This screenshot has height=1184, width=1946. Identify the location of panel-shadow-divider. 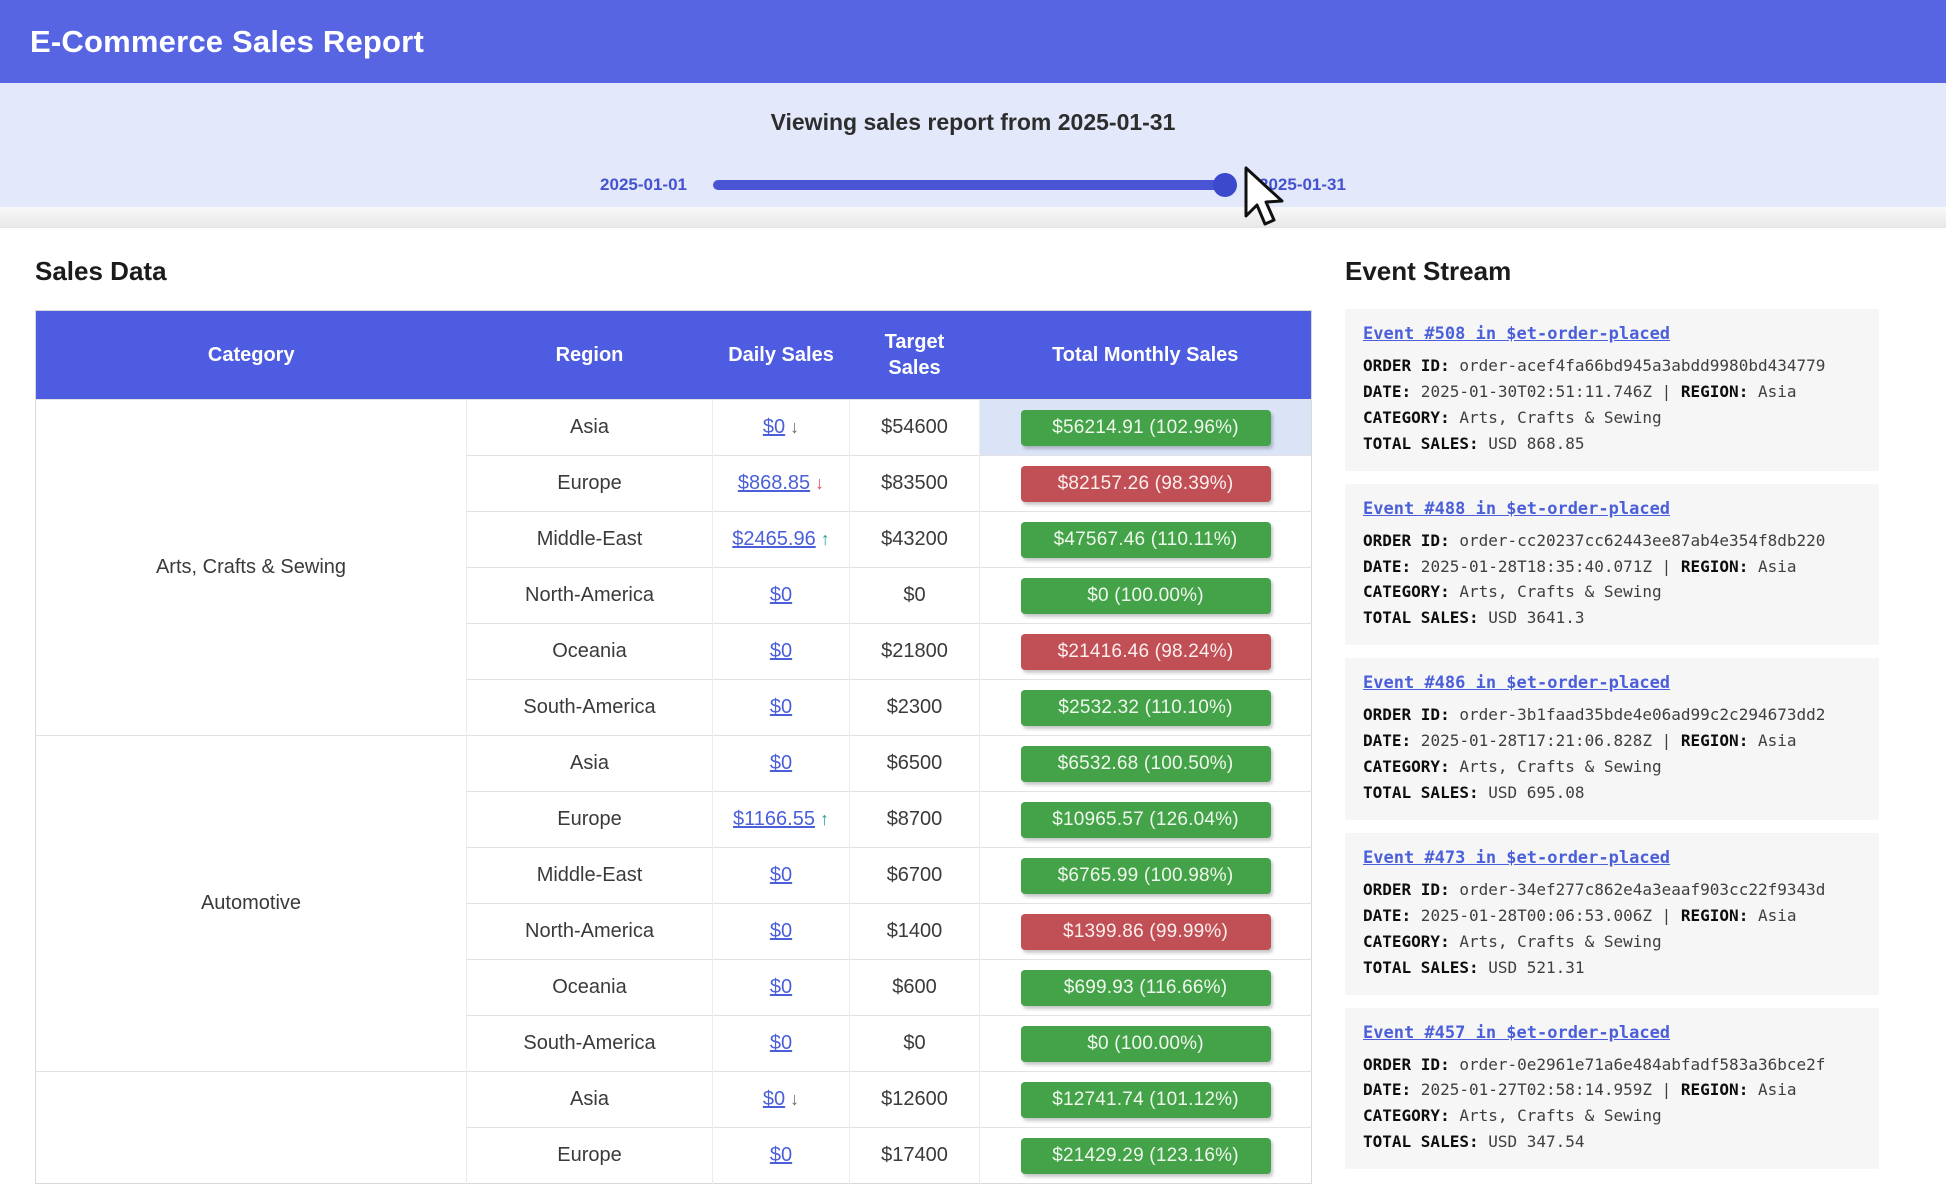
(973, 217).